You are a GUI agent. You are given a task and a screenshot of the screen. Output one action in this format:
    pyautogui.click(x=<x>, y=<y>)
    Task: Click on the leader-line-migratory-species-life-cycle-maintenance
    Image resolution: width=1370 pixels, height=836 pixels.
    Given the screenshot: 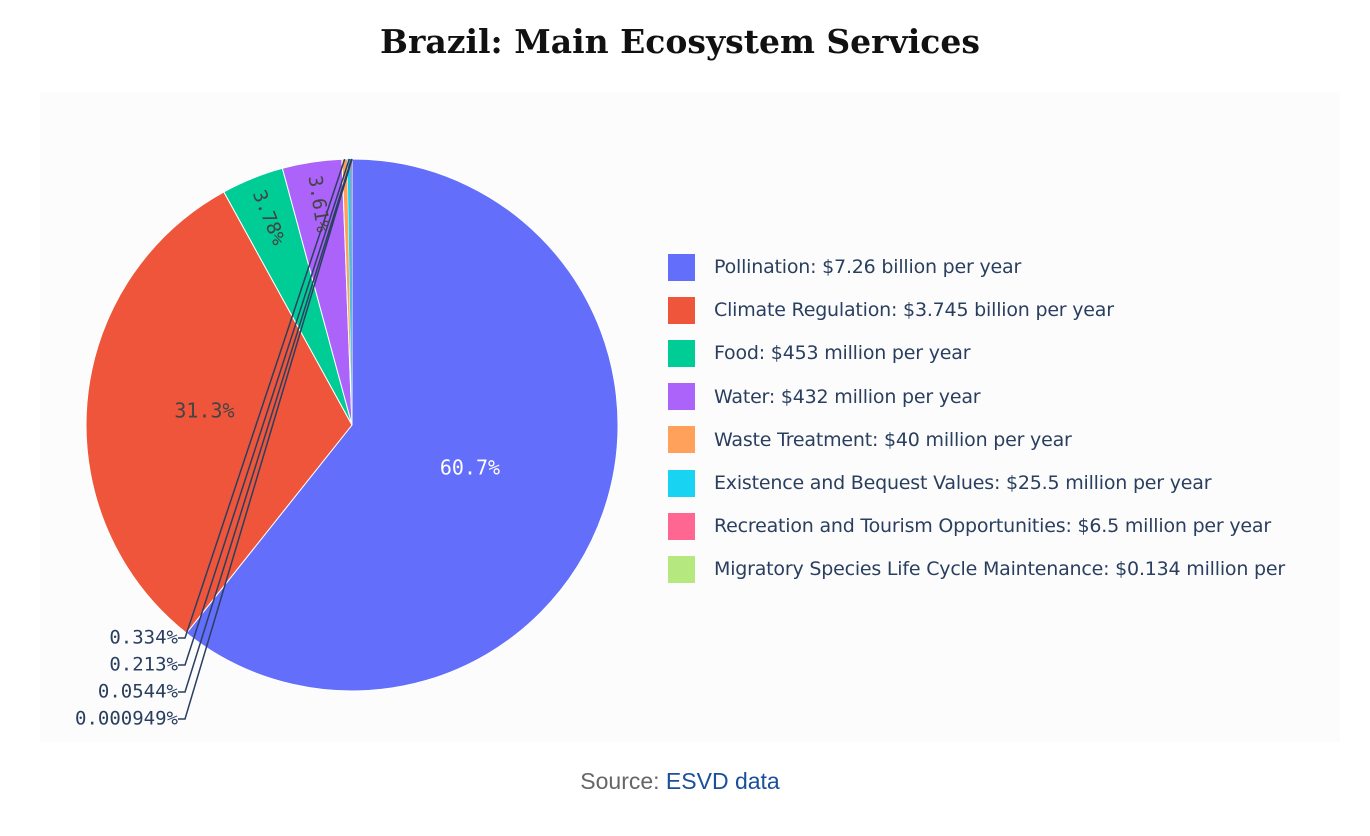 What is the action you would take?
    pyautogui.click(x=265, y=439)
    